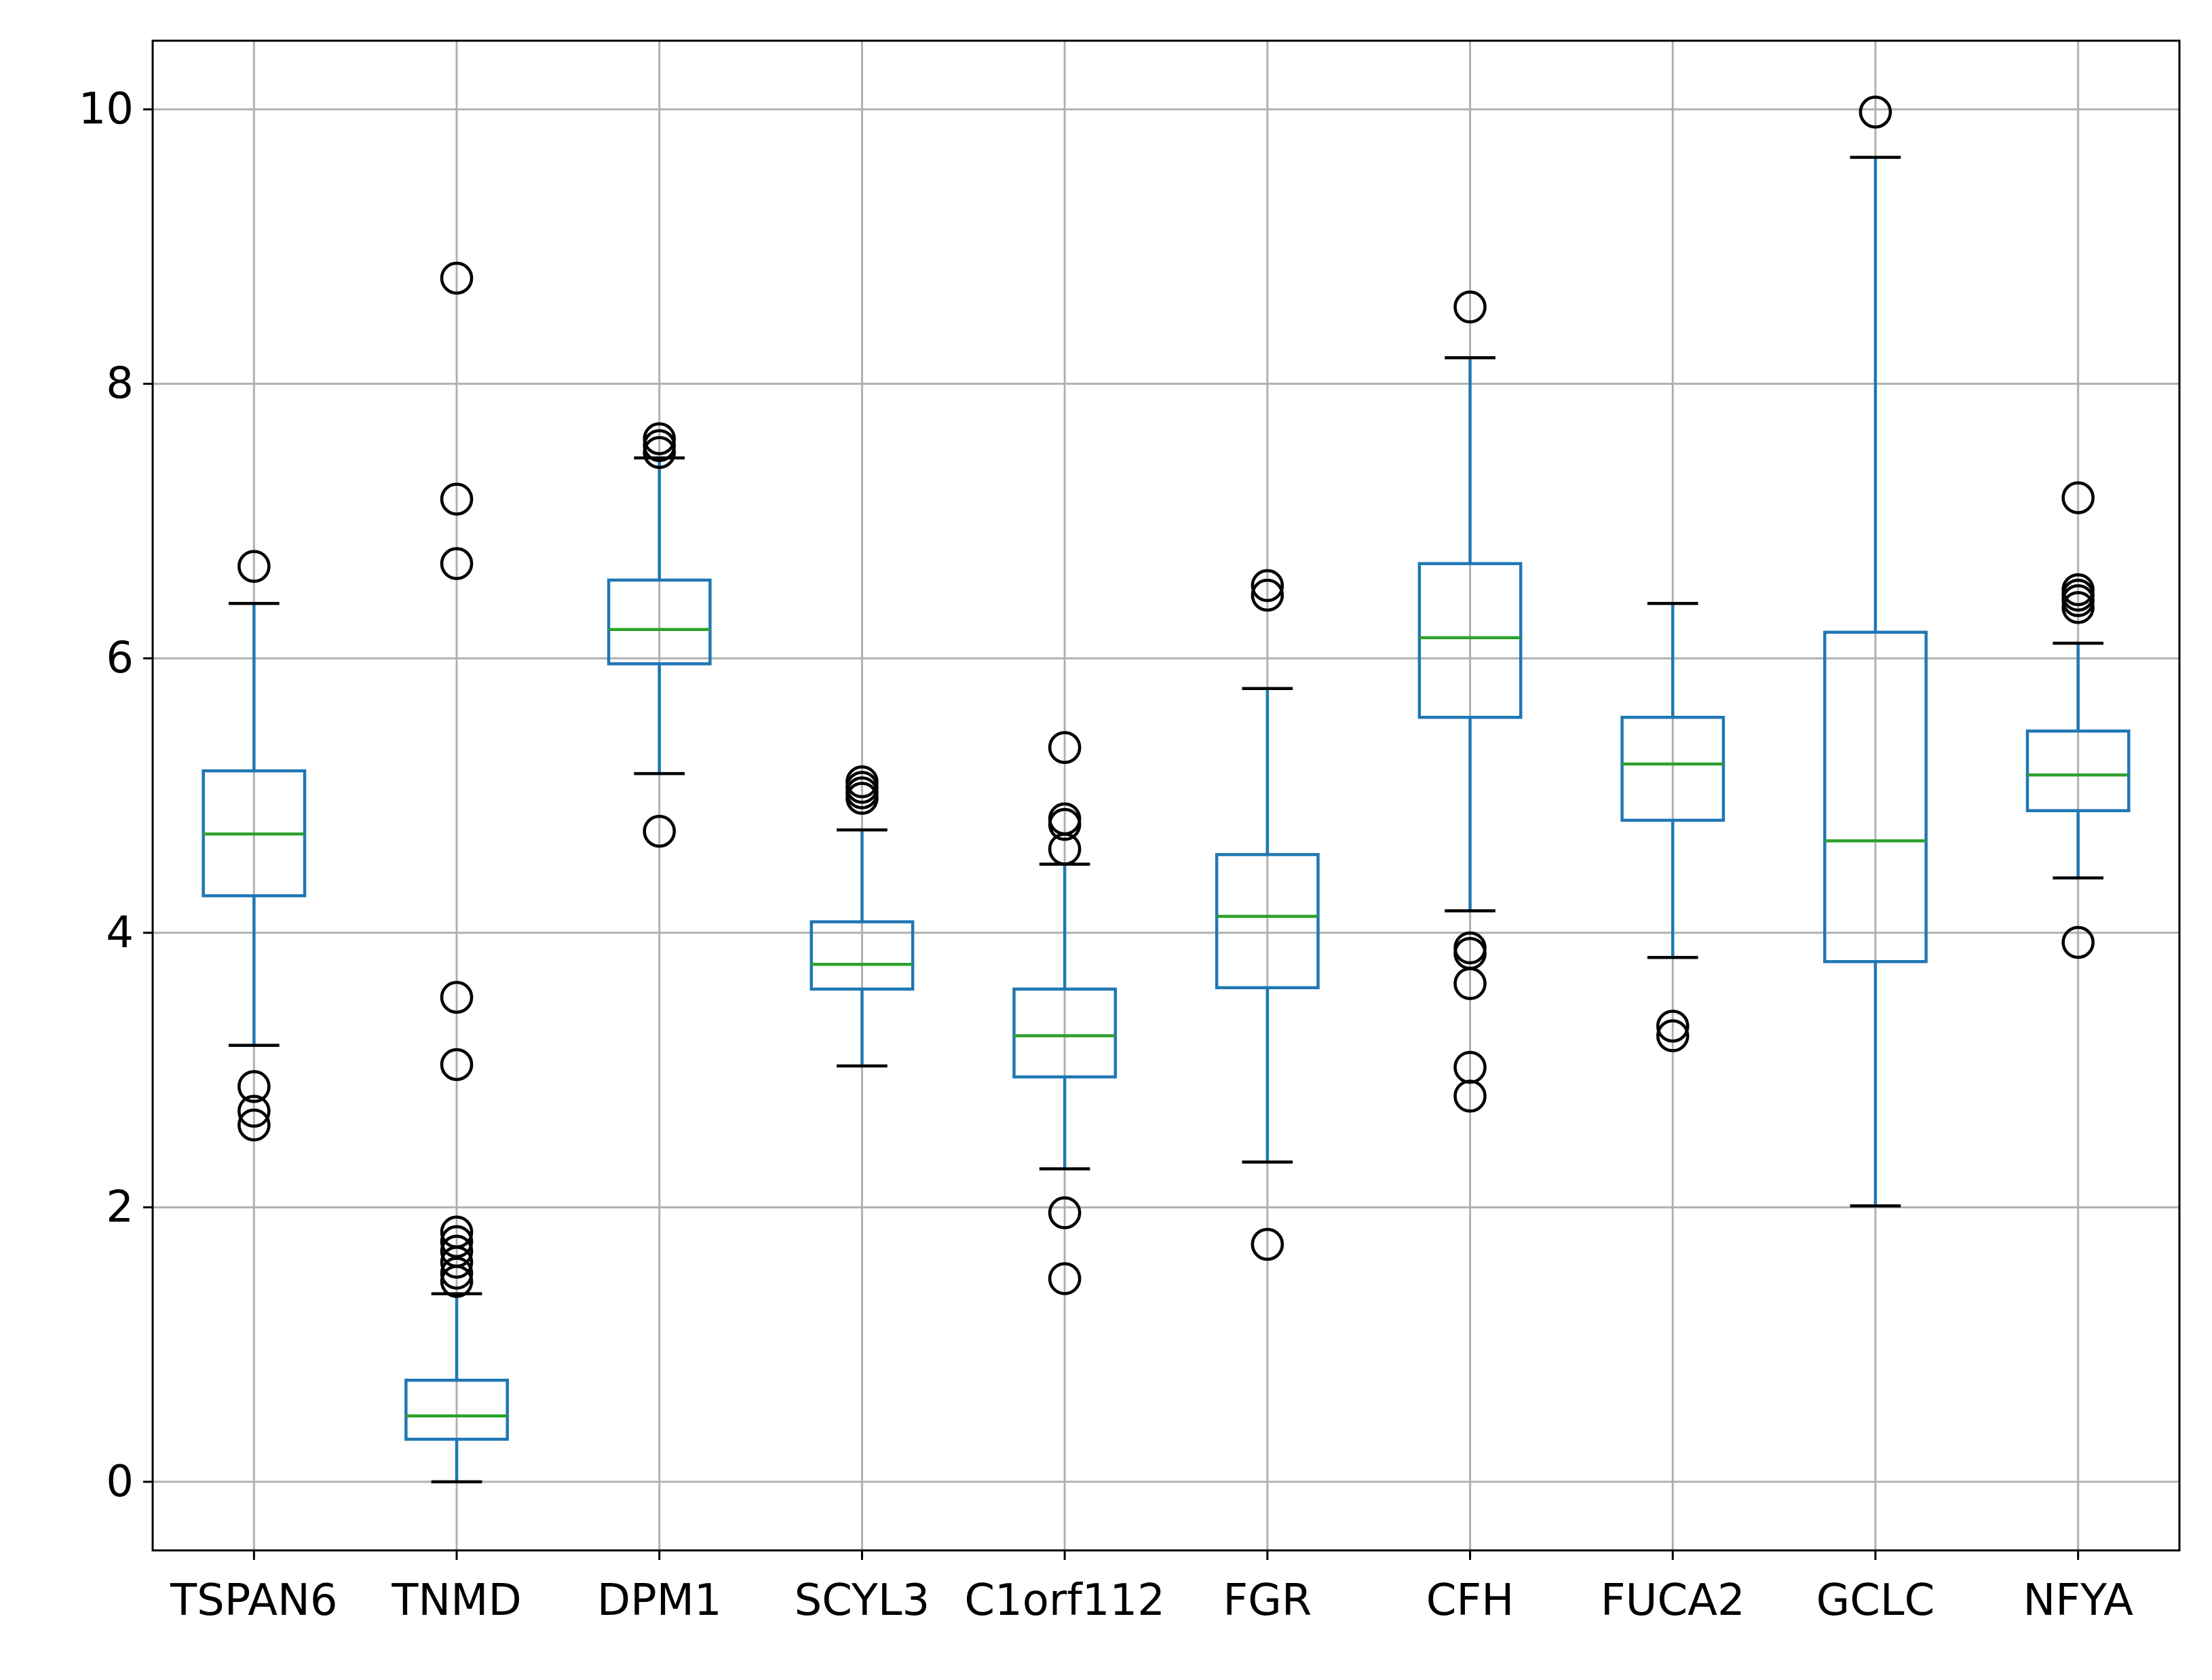  I want to click on x-tick-label-7: FUCA2, so click(1673, 1601).